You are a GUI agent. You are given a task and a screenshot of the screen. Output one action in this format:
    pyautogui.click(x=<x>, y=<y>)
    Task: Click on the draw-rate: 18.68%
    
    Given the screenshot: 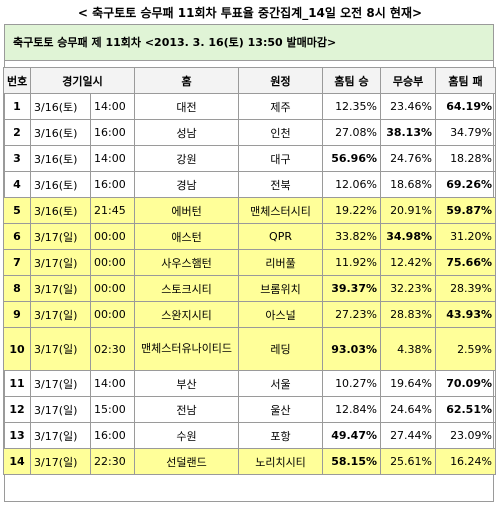 What is the action you would take?
    pyautogui.click(x=408, y=184)
    